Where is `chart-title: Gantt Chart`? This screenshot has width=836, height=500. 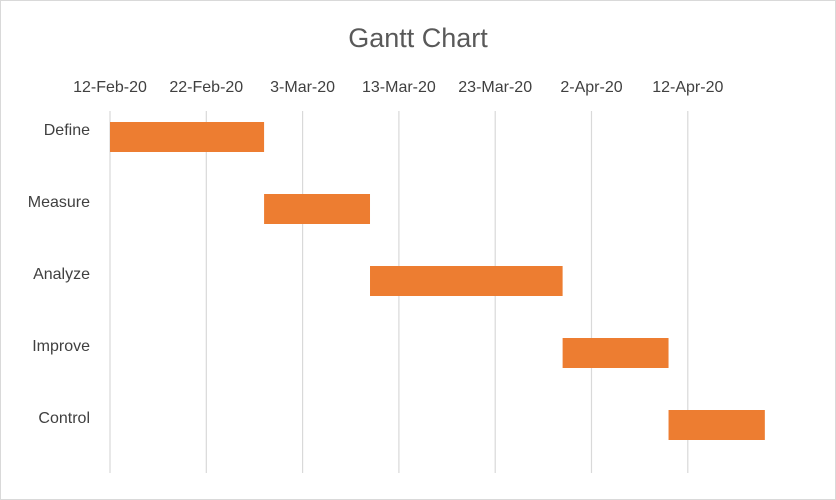 chart-title: Gantt Chart is located at coordinates (418, 38).